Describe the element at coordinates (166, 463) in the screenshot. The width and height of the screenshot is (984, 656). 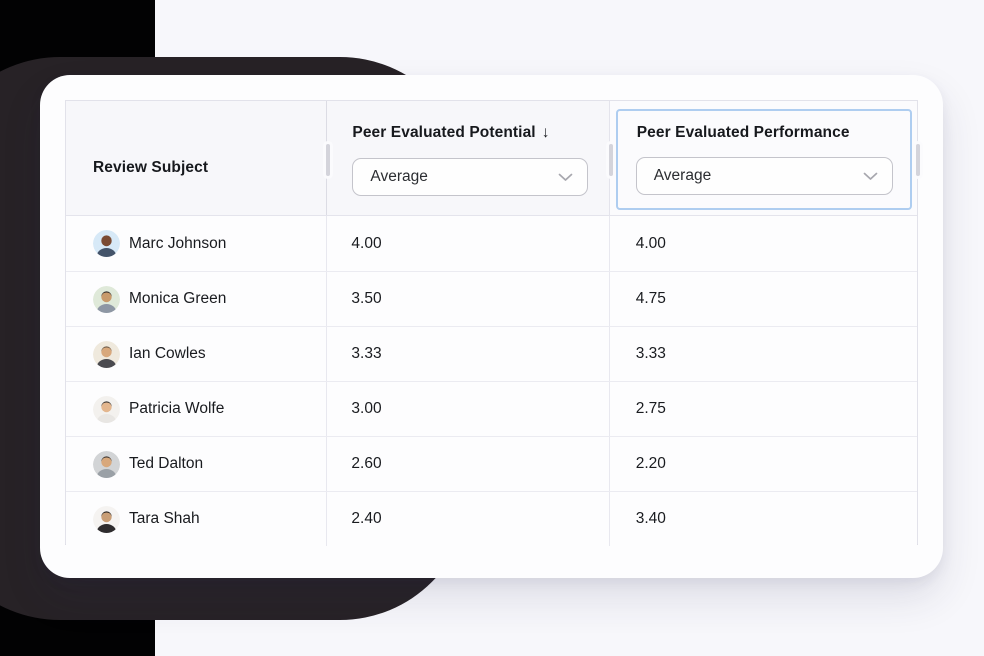
I see `review-subject-name: Ted Dalton` at that location.